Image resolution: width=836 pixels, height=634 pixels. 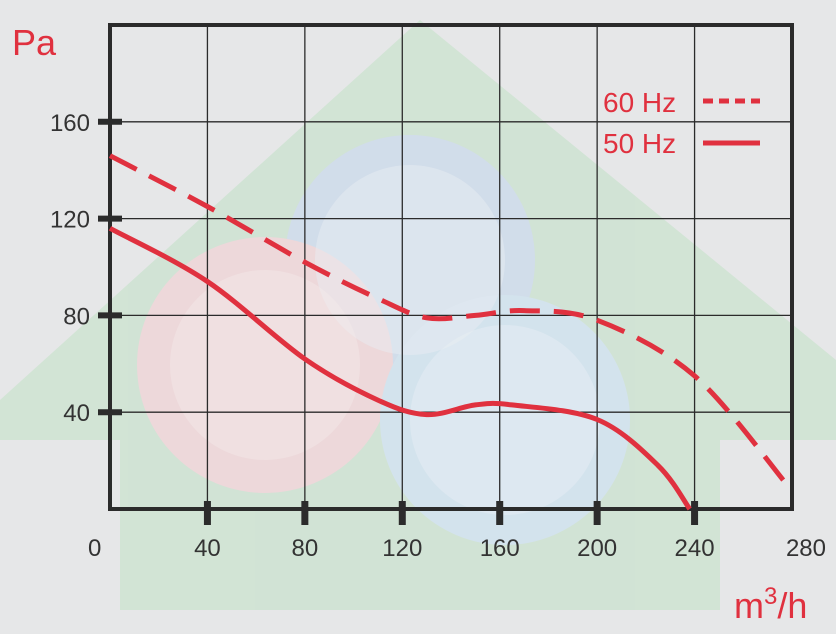 What do you see at coordinates (70, 220) in the screenshot?
I see `y-tick-label: 120` at bounding box center [70, 220].